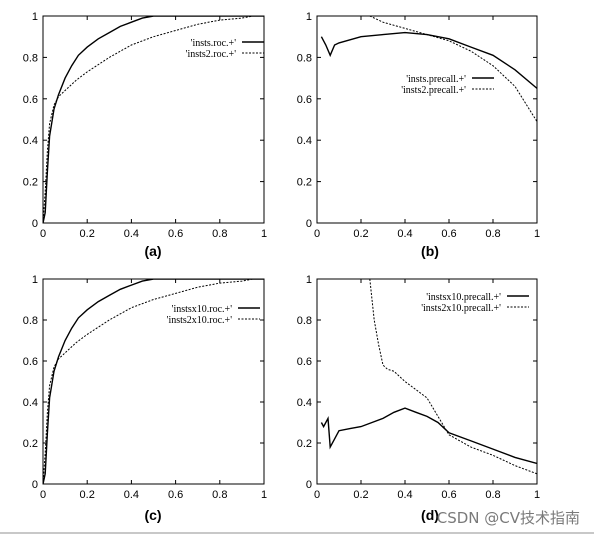 This screenshot has height=534, width=594. What do you see at coordinates (200, 320) in the screenshot?
I see `legend-label: 'insts2x10.roc.+'` at bounding box center [200, 320].